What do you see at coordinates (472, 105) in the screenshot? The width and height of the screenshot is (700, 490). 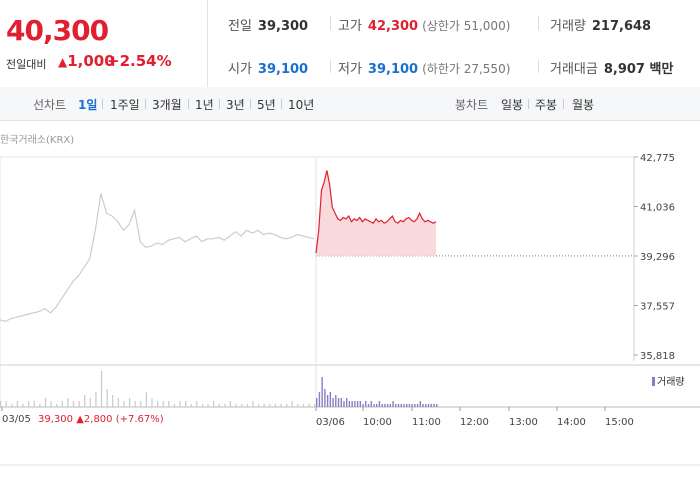 I see `candle-chart-label: 봉차트` at bounding box center [472, 105].